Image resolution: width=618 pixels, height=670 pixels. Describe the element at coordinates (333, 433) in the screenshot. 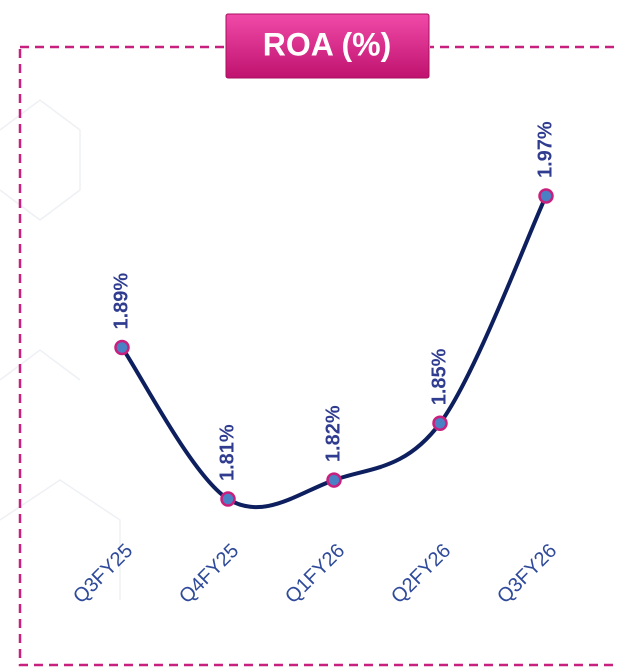

I see `data-label: 1.82%` at that location.